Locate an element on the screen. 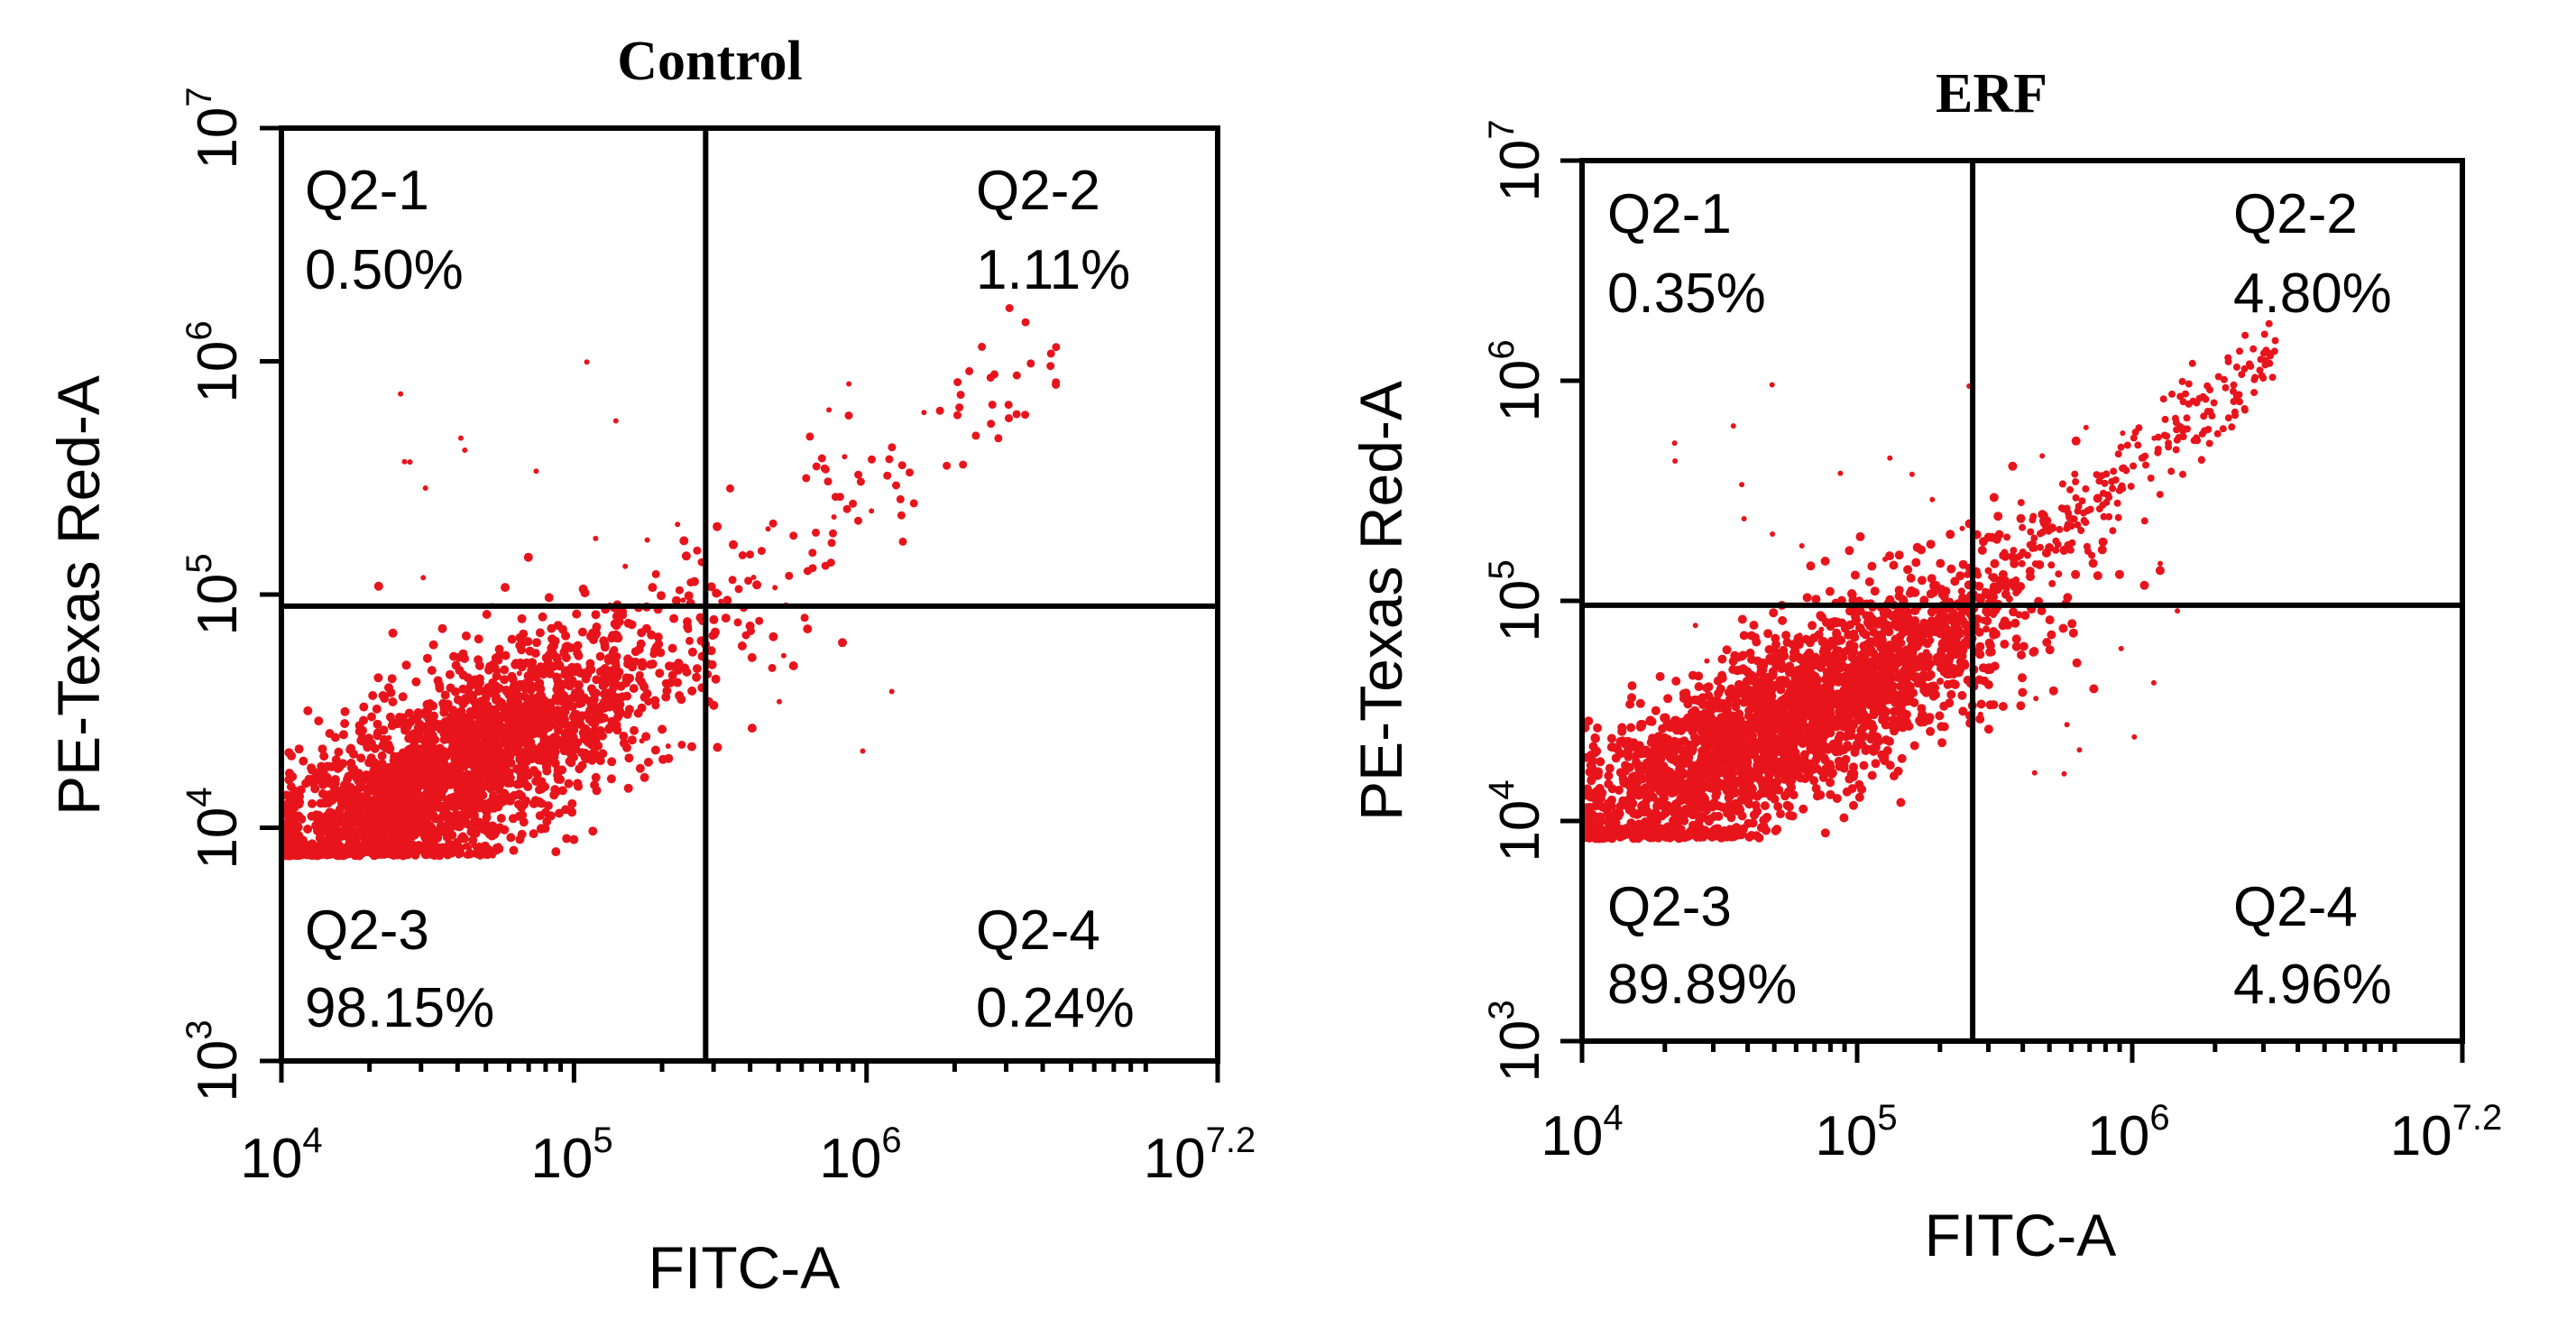  x-tick-label: 106 is located at coordinates (860, 1155).